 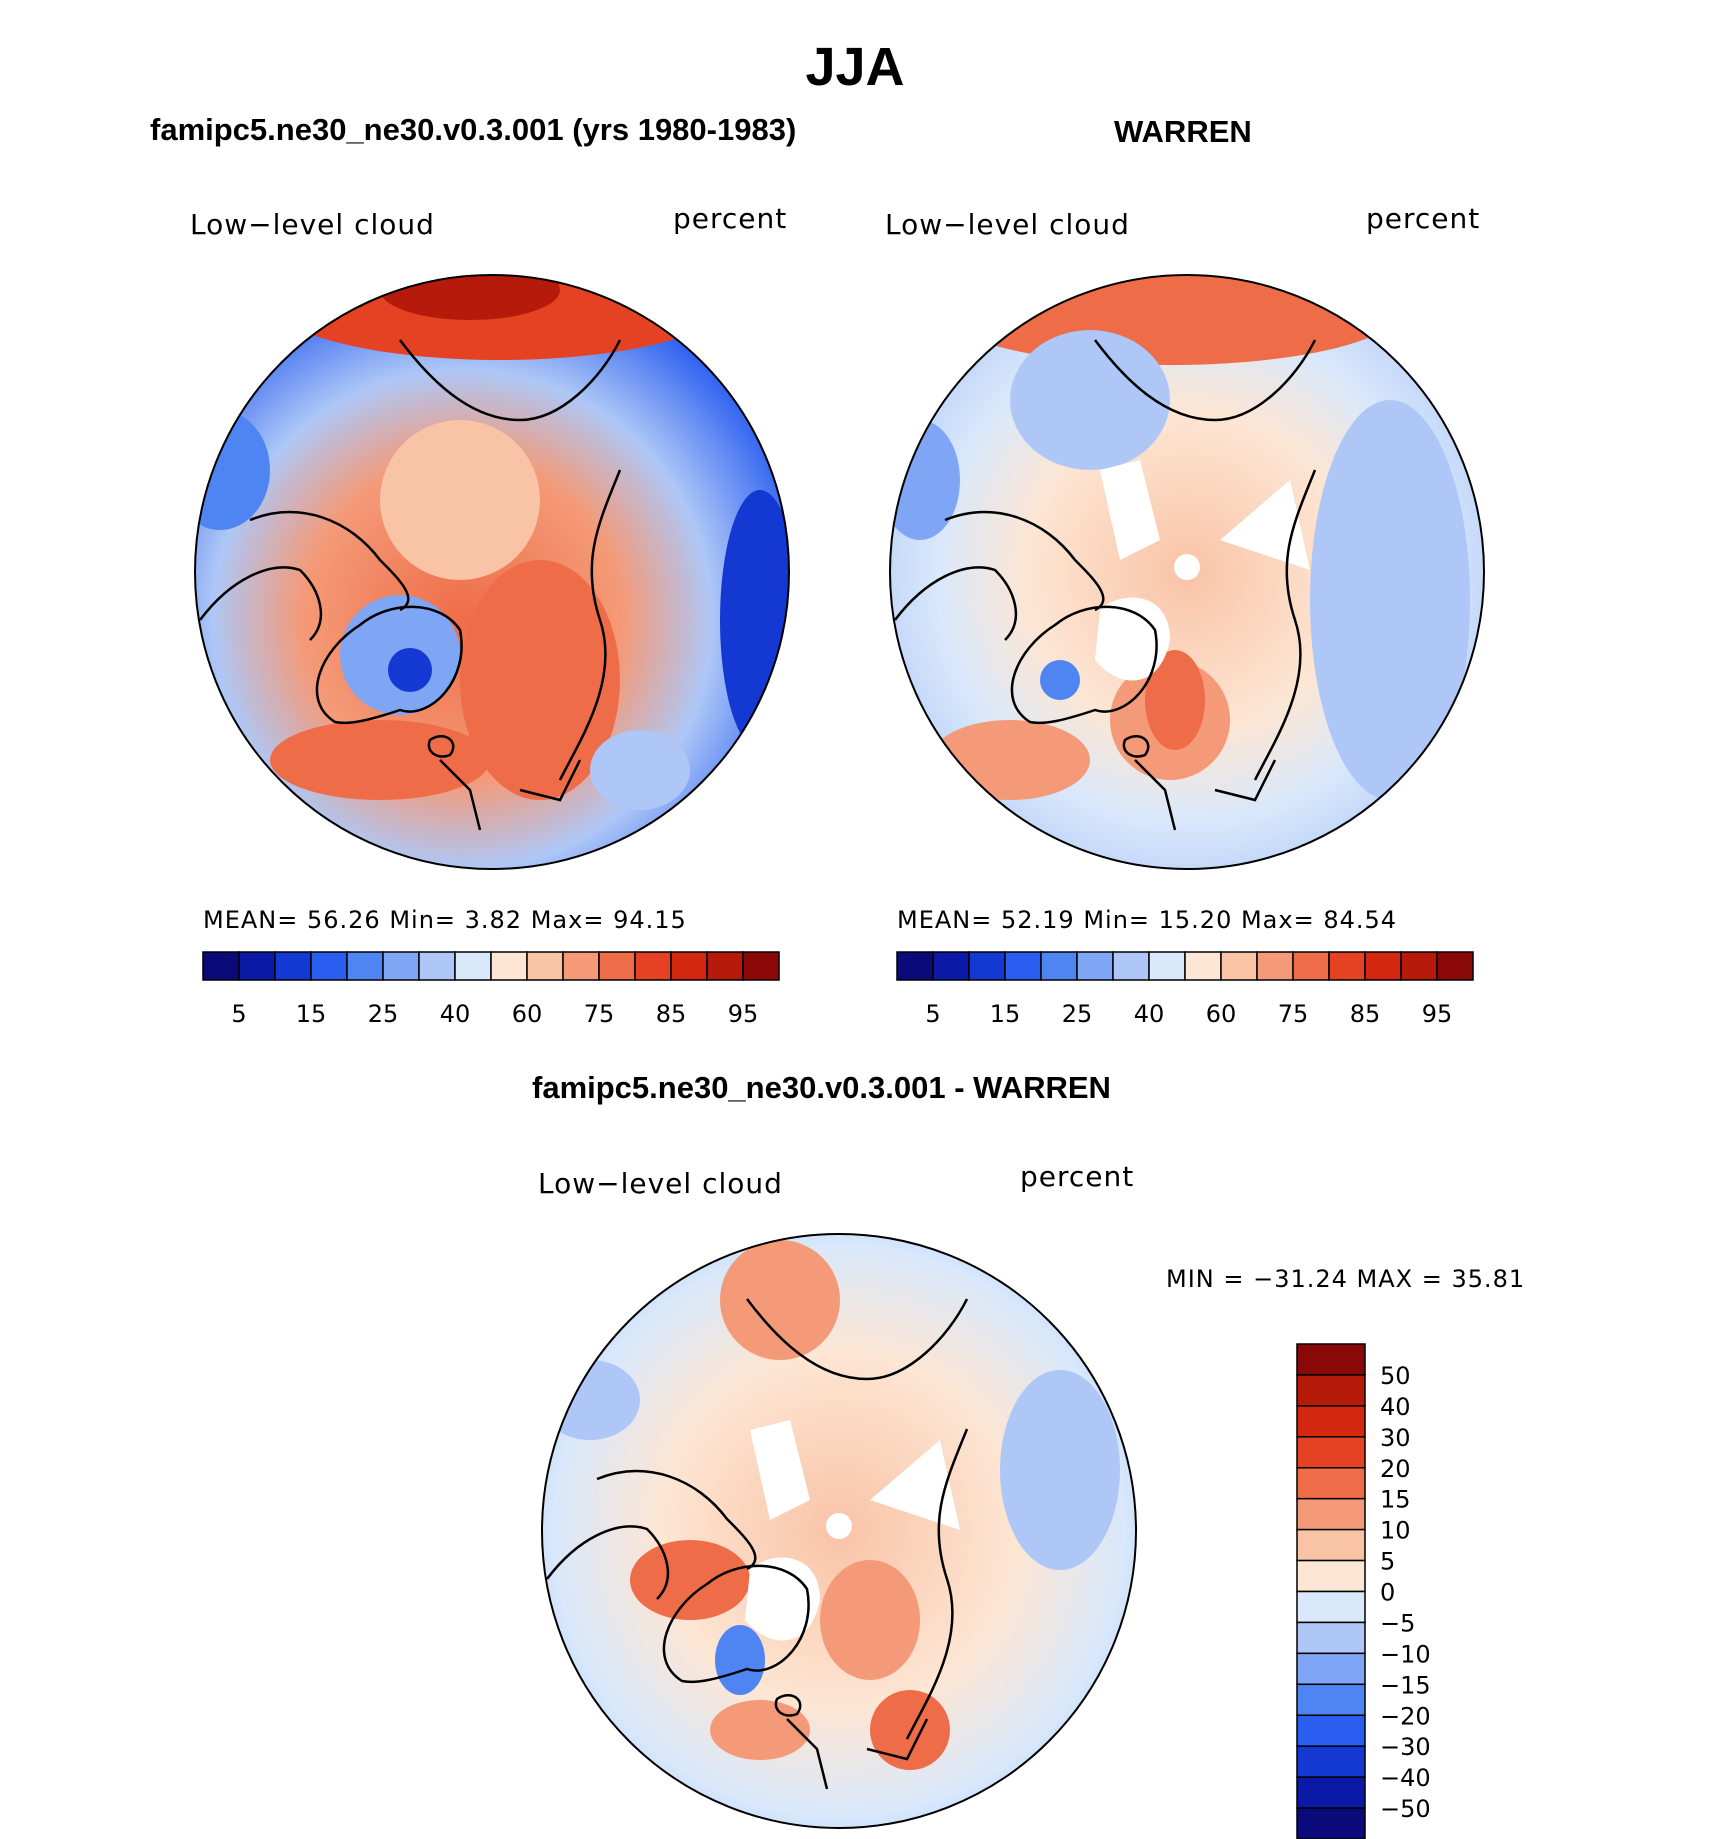 I want to click on panel3-title: famipc5.ne30_ne30.v0.3.001 - WARREN, so click(x=821, y=1087).